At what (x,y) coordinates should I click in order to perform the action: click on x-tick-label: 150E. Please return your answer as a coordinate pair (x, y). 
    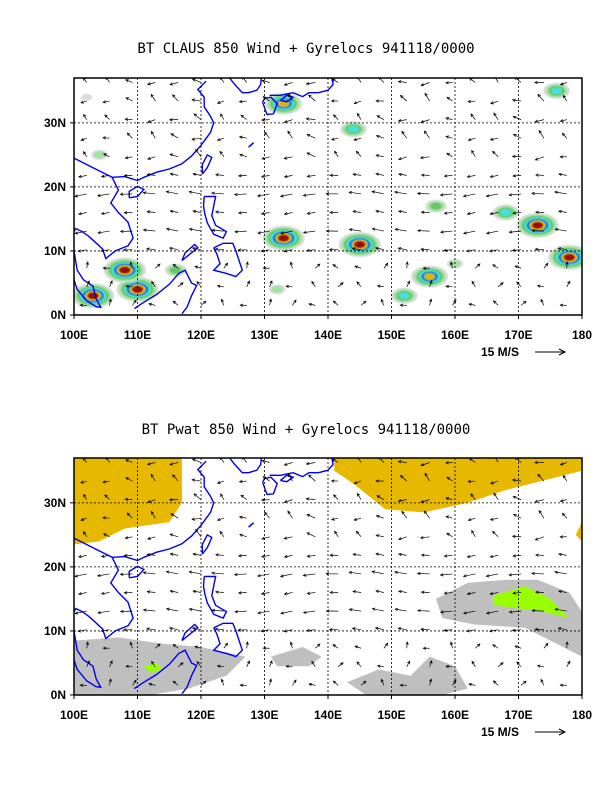
    Looking at the image, I should click on (391, 335).